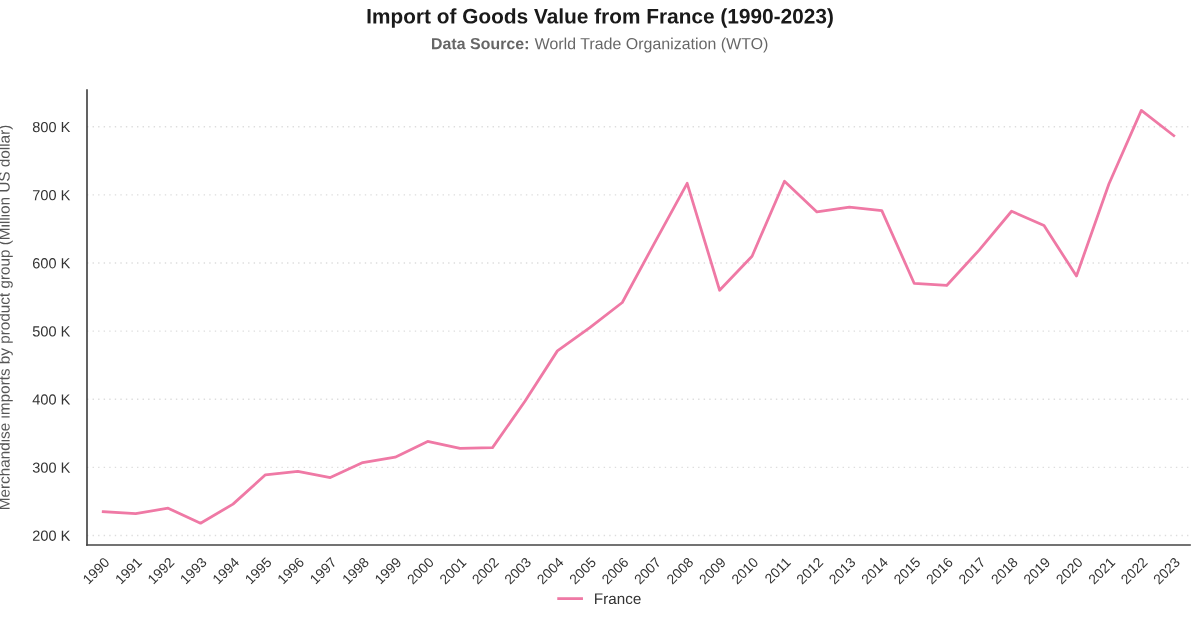 This screenshot has width=1200, height=628. I want to click on y-tick-label: 700 K, so click(51, 195).